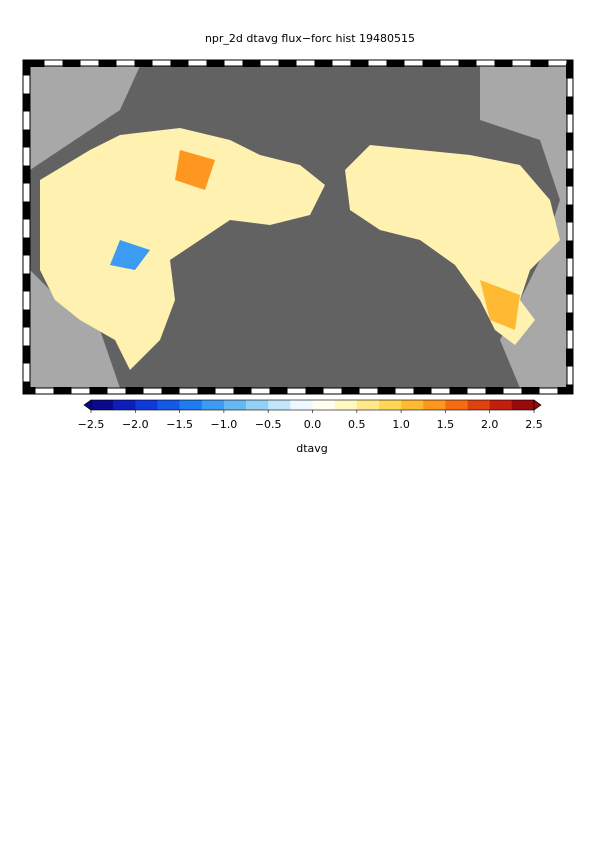 This screenshot has width=595, height=846. Describe the element at coordinates (268, 424) in the screenshot. I see `colorbar-tick-label: −0.5` at that location.